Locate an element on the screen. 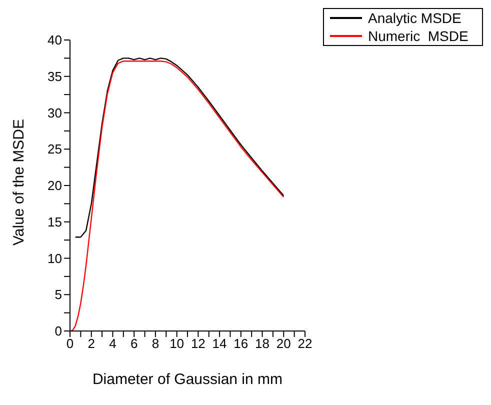 Image resolution: width=491 pixels, height=405 pixels. y-tick-label: 0 is located at coordinates (58, 331).